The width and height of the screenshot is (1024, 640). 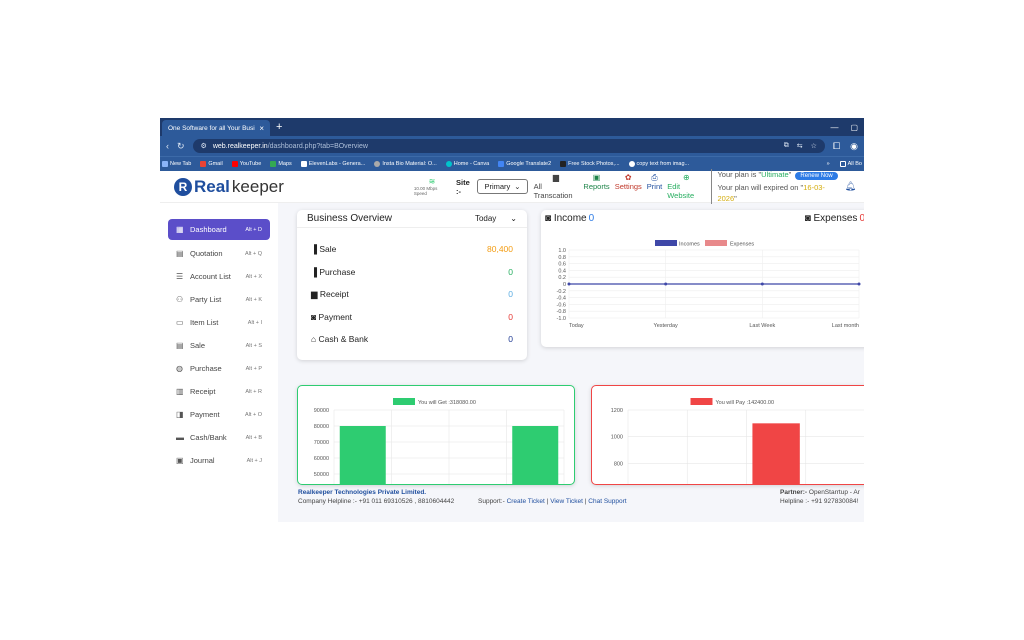 I want to click on all-transaction-button: ▆ All Transcation, so click(x=553, y=186).